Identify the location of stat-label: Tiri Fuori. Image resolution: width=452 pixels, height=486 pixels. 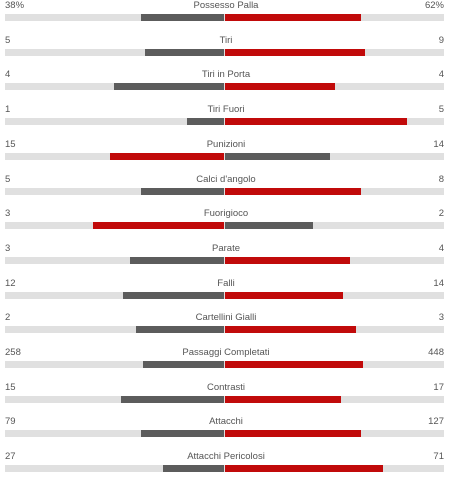
(226, 110).